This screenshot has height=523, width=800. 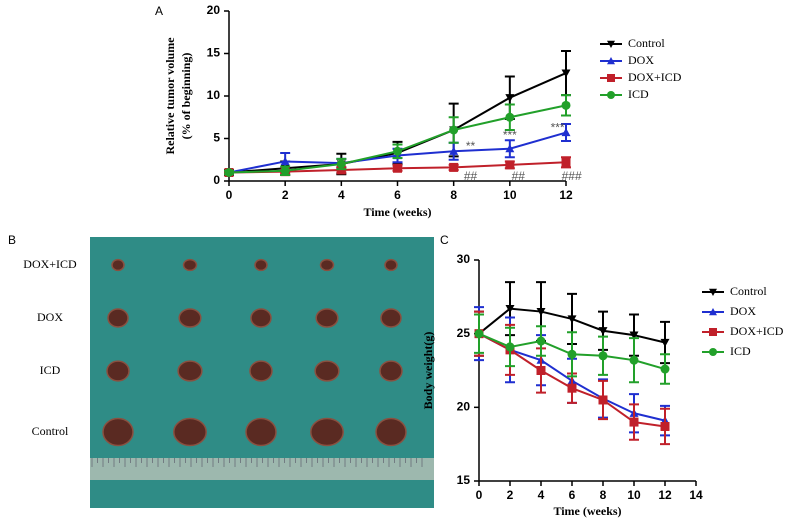 I want to click on row-label: ICD, so click(x=50, y=370).